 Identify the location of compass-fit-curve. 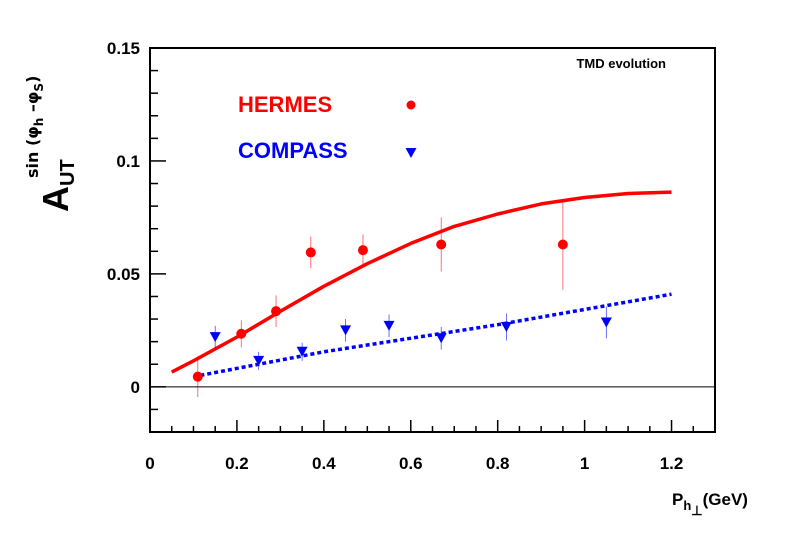
(432, 335).